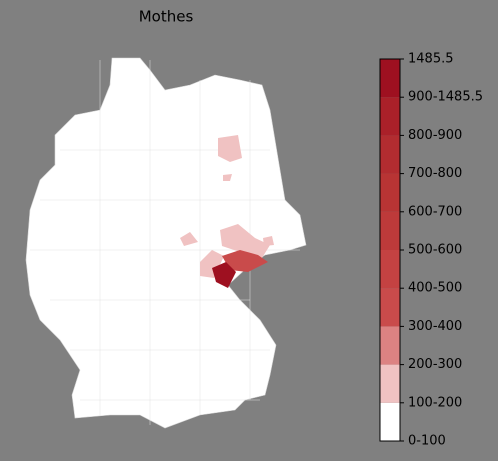 The height and width of the screenshot is (461, 498). What do you see at coordinates (427, 441) in the screenshot?
I see `colorbar-label: 0-100` at bounding box center [427, 441].